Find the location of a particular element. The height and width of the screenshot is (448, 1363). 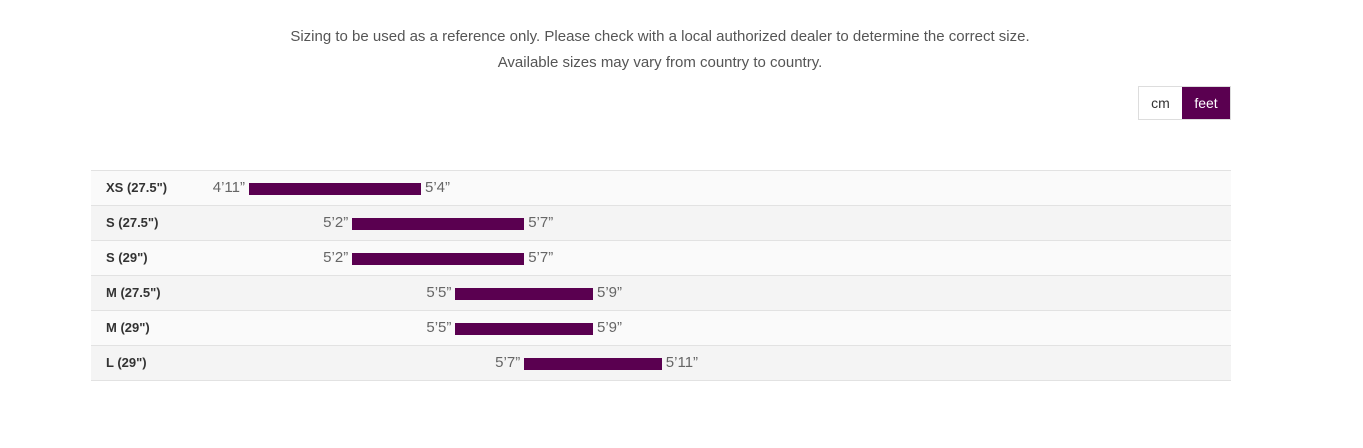

max-height-label: 5’11” is located at coordinates (682, 362).